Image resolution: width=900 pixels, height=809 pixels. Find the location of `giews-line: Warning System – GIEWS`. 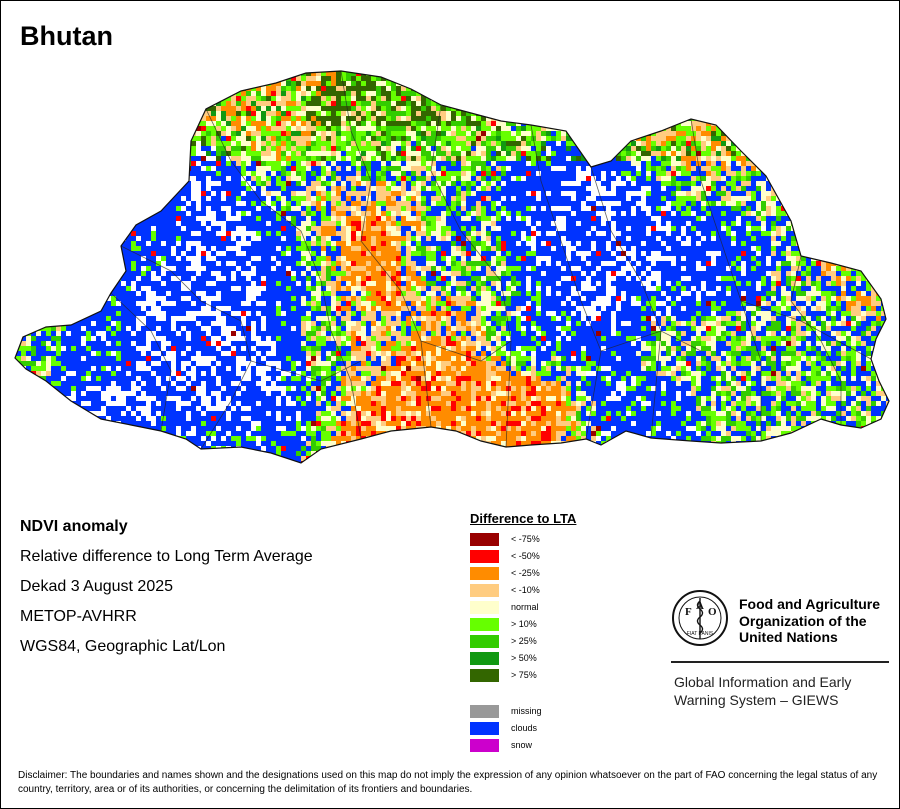

giews-line: Warning System – GIEWS is located at coordinates (756, 700).